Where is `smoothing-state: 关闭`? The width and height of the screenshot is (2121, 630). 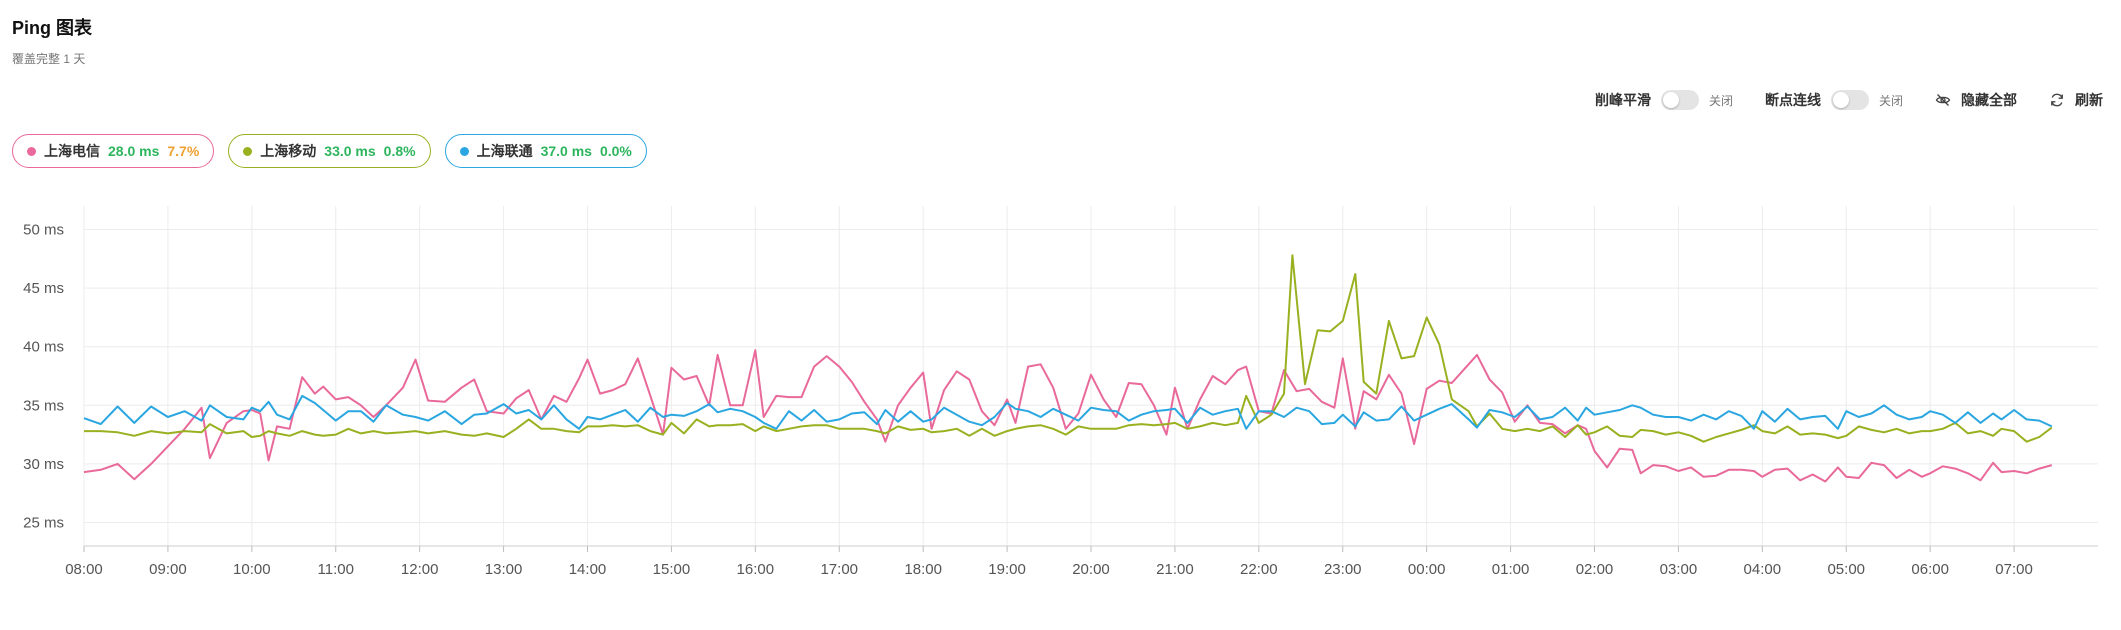
smoothing-state: 关闭 is located at coordinates (1720, 100).